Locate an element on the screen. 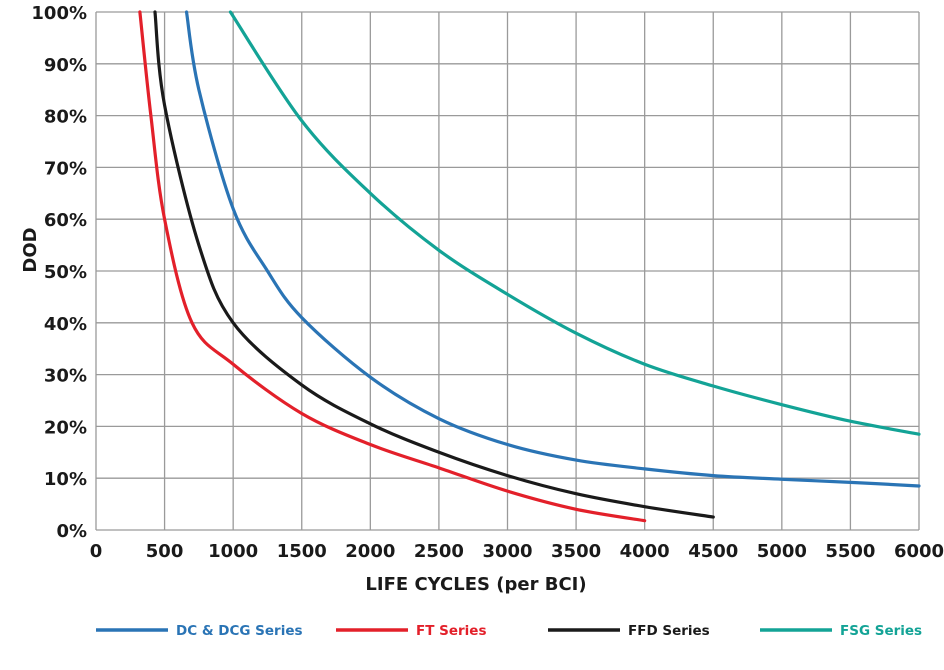 Image resolution: width=944 pixels, height=670 pixels. x-axis-label: LIFE CYCLES (per BCI) is located at coordinates (475, 584).